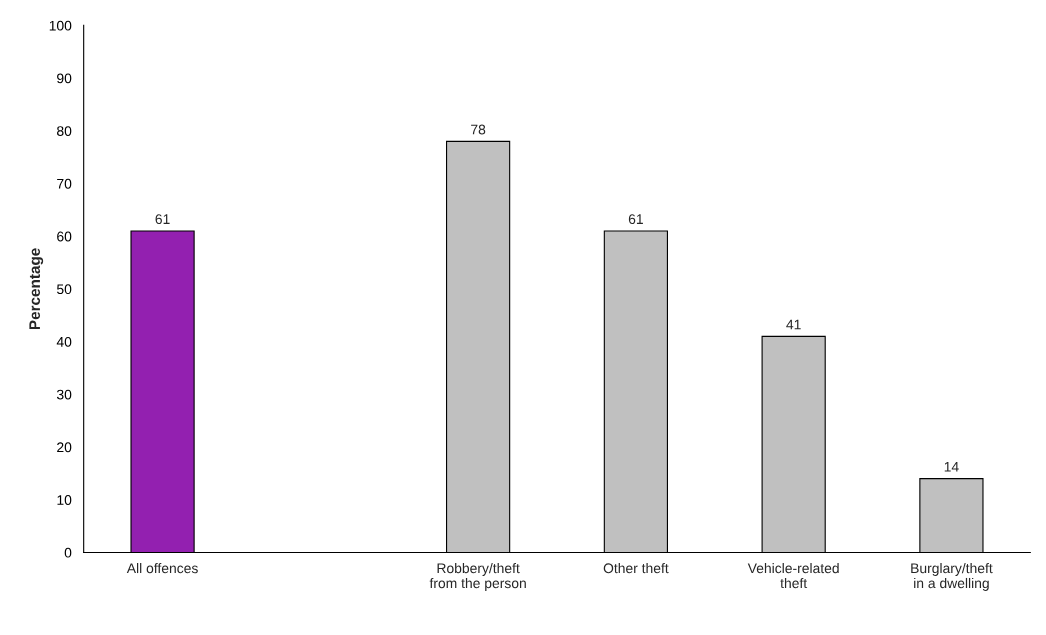 Image resolution: width=1046 pixels, height=635 pixels. What do you see at coordinates (64, 236) in the screenshot?
I see `y-tick-label: 60` at bounding box center [64, 236].